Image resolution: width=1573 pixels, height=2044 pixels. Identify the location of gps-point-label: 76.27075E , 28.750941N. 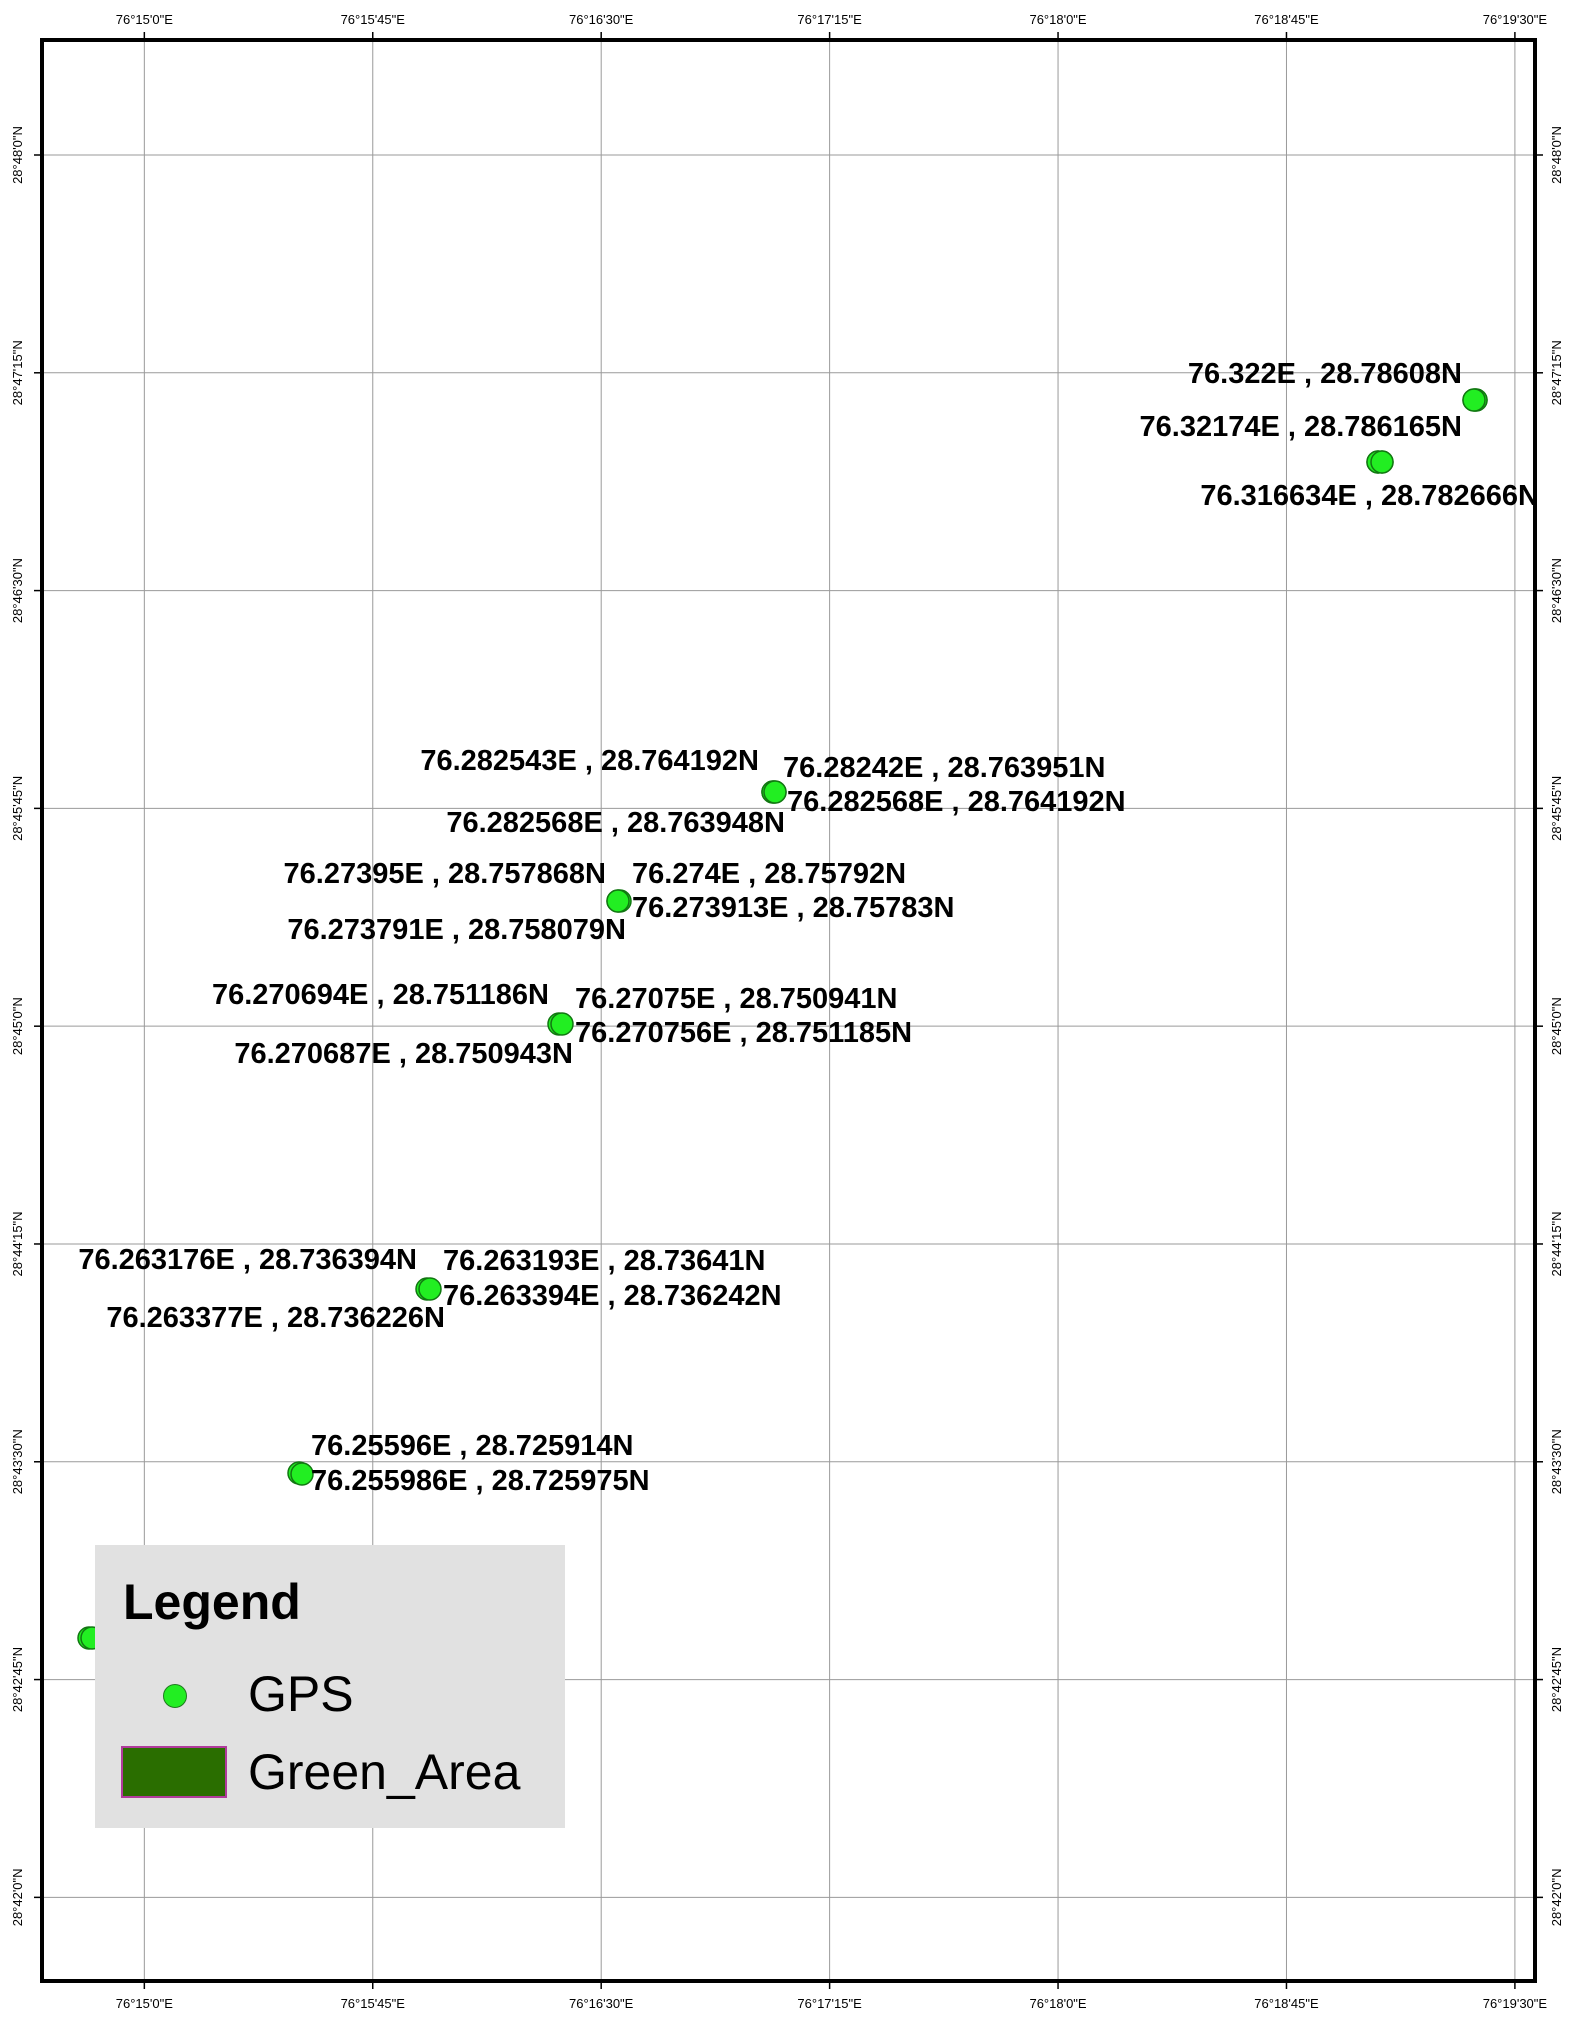
(736, 999).